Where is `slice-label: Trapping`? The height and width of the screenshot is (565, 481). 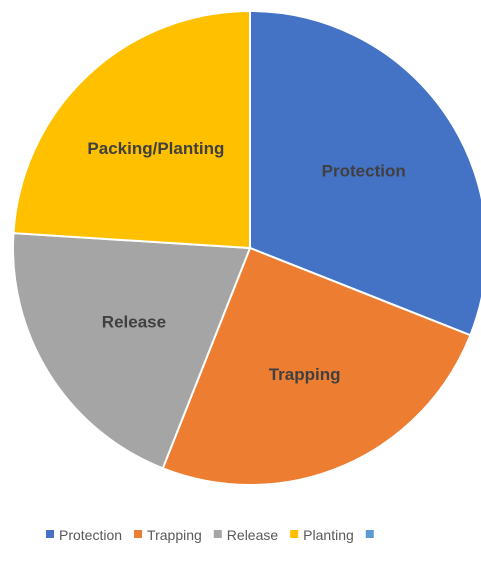
slice-label: Trapping is located at coordinates (305, 374).